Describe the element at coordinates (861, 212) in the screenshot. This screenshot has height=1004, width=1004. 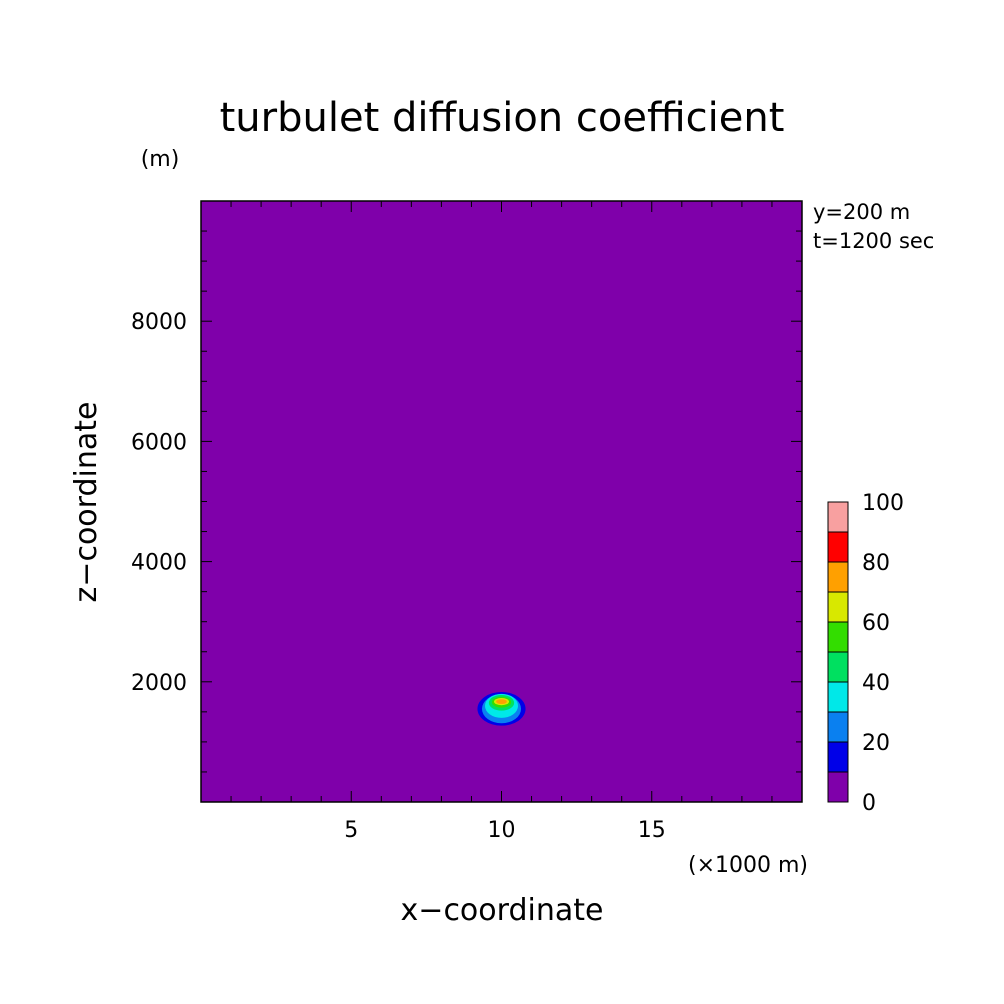
I see `annotation-y: y=200 m` at that location.